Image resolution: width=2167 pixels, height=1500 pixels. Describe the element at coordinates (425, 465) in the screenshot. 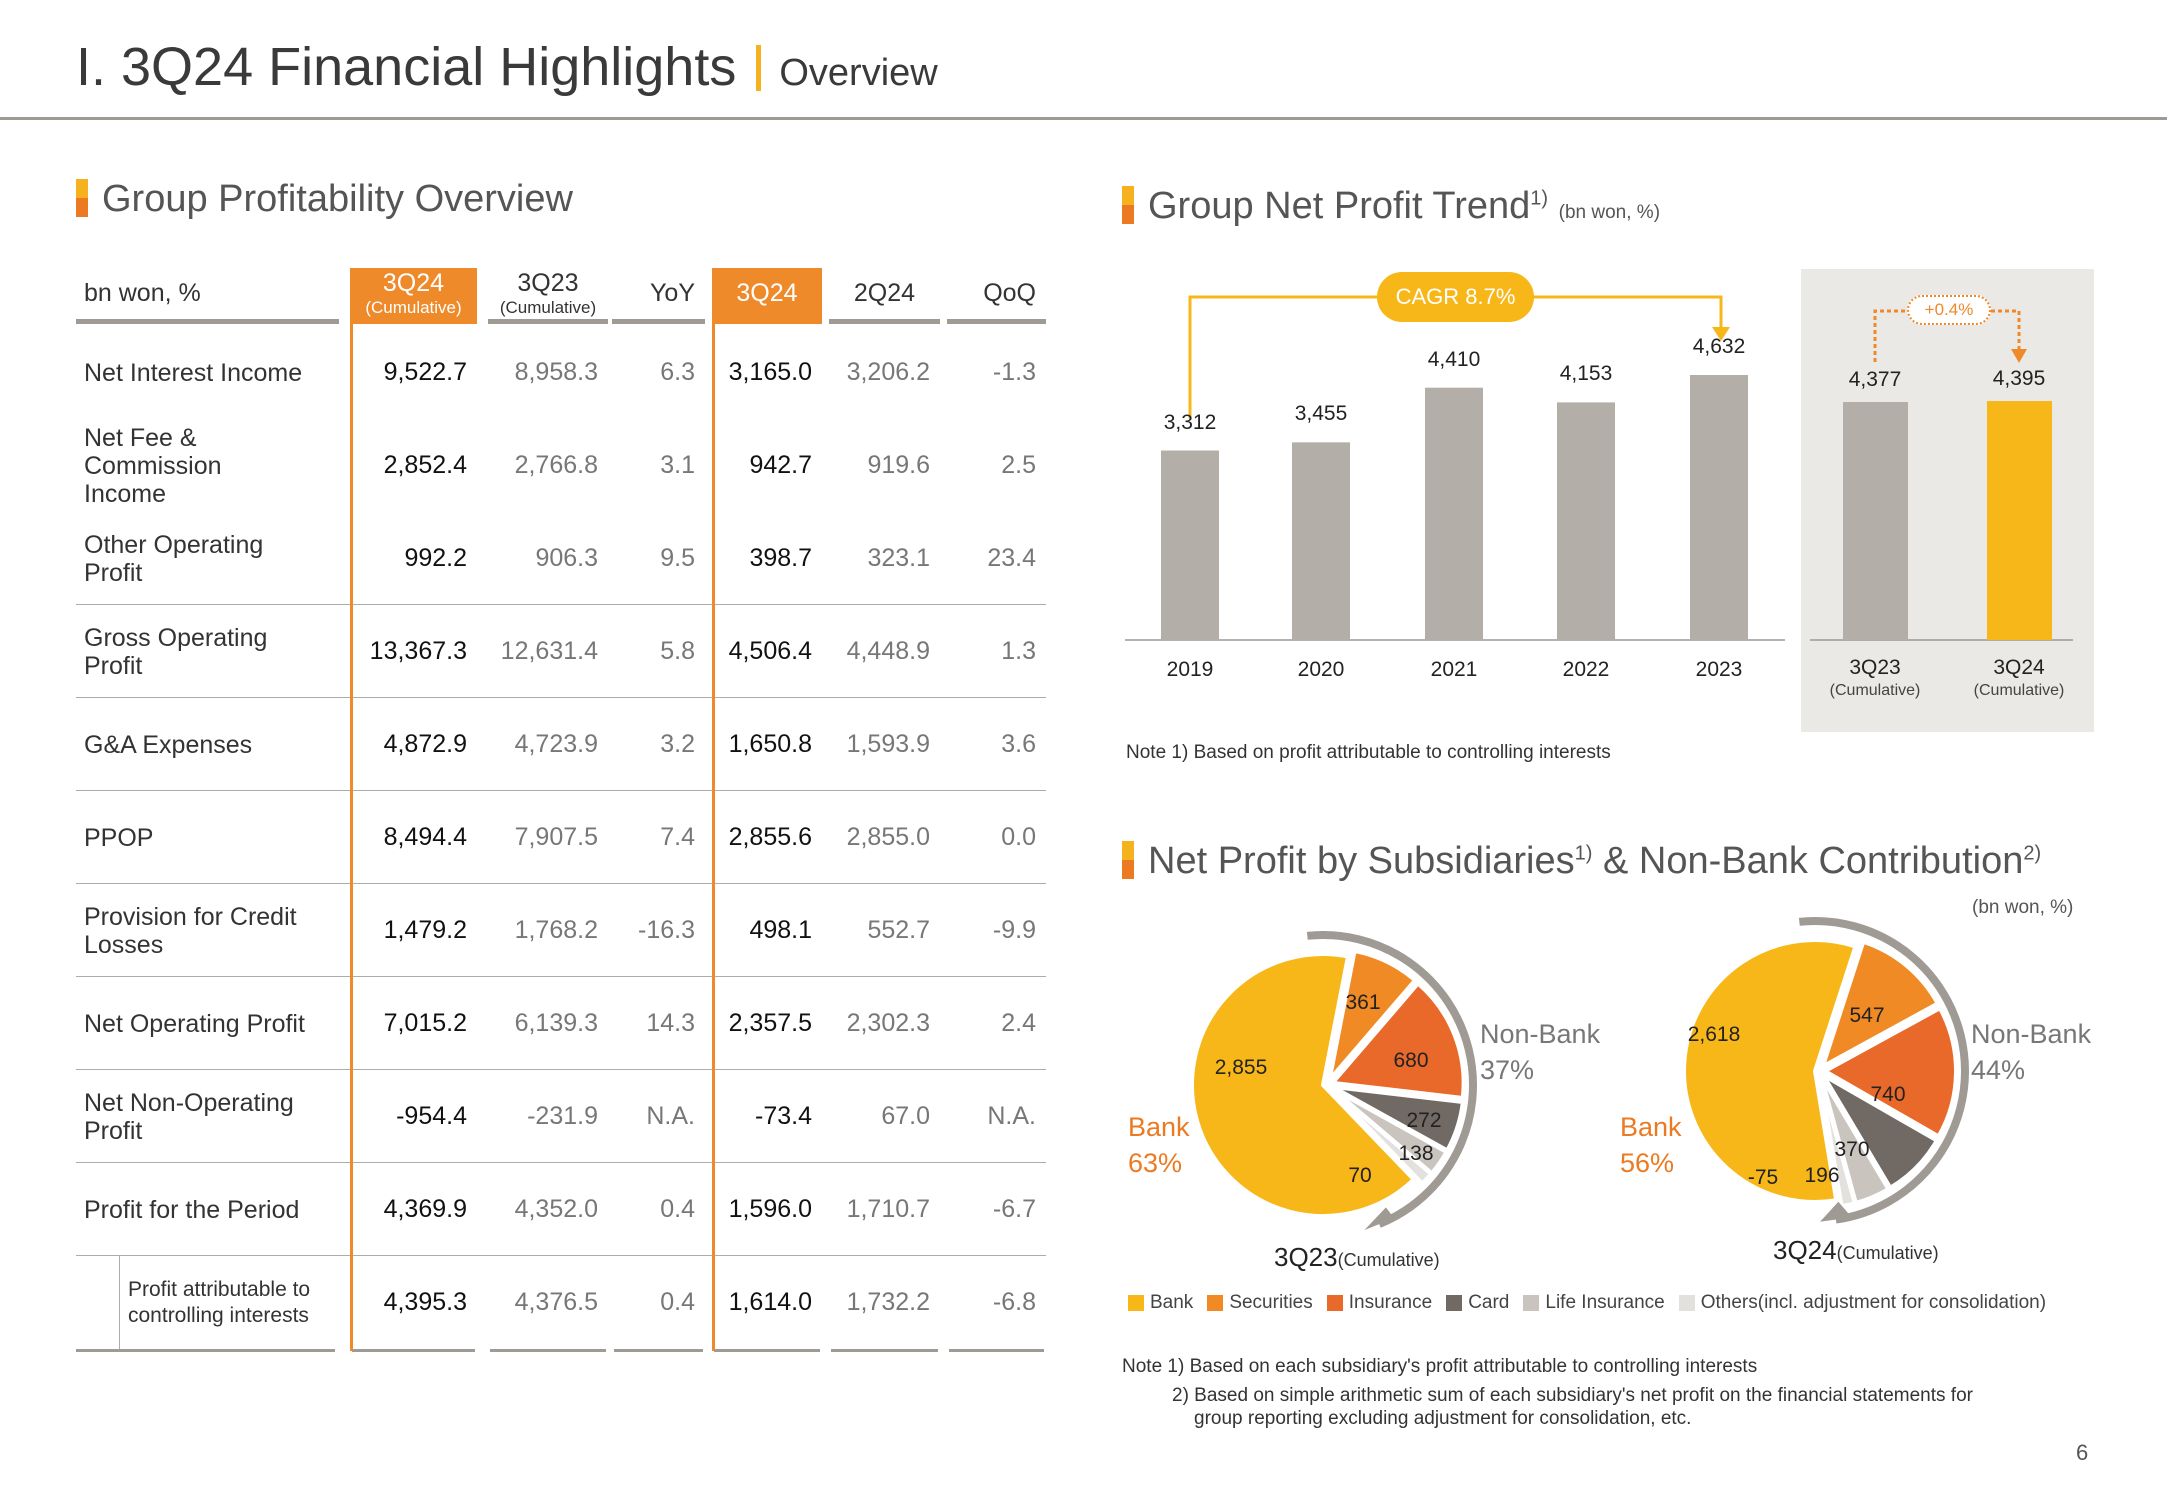

I see `row-value-3q24: 2,852.4` at that location.